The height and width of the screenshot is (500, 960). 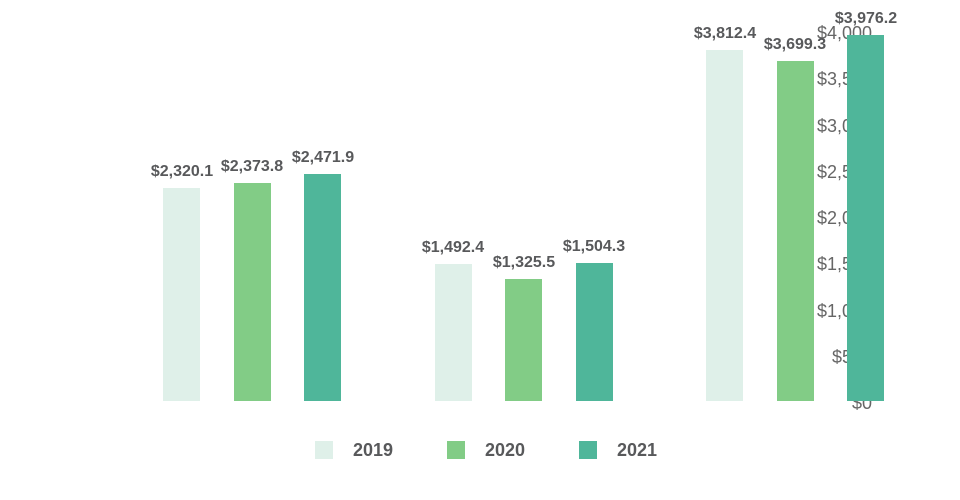 I want to click on legend-label-2021: 2021, so click(x=637, y=450).